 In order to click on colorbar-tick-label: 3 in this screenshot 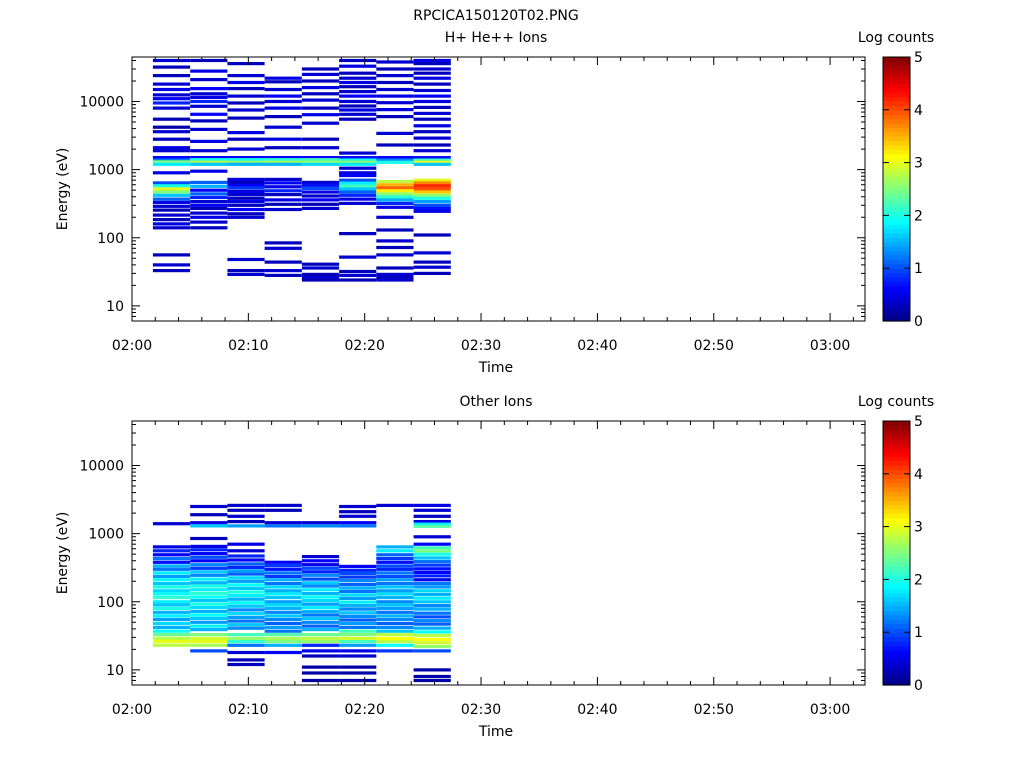, I will do `click(918, 164)`.